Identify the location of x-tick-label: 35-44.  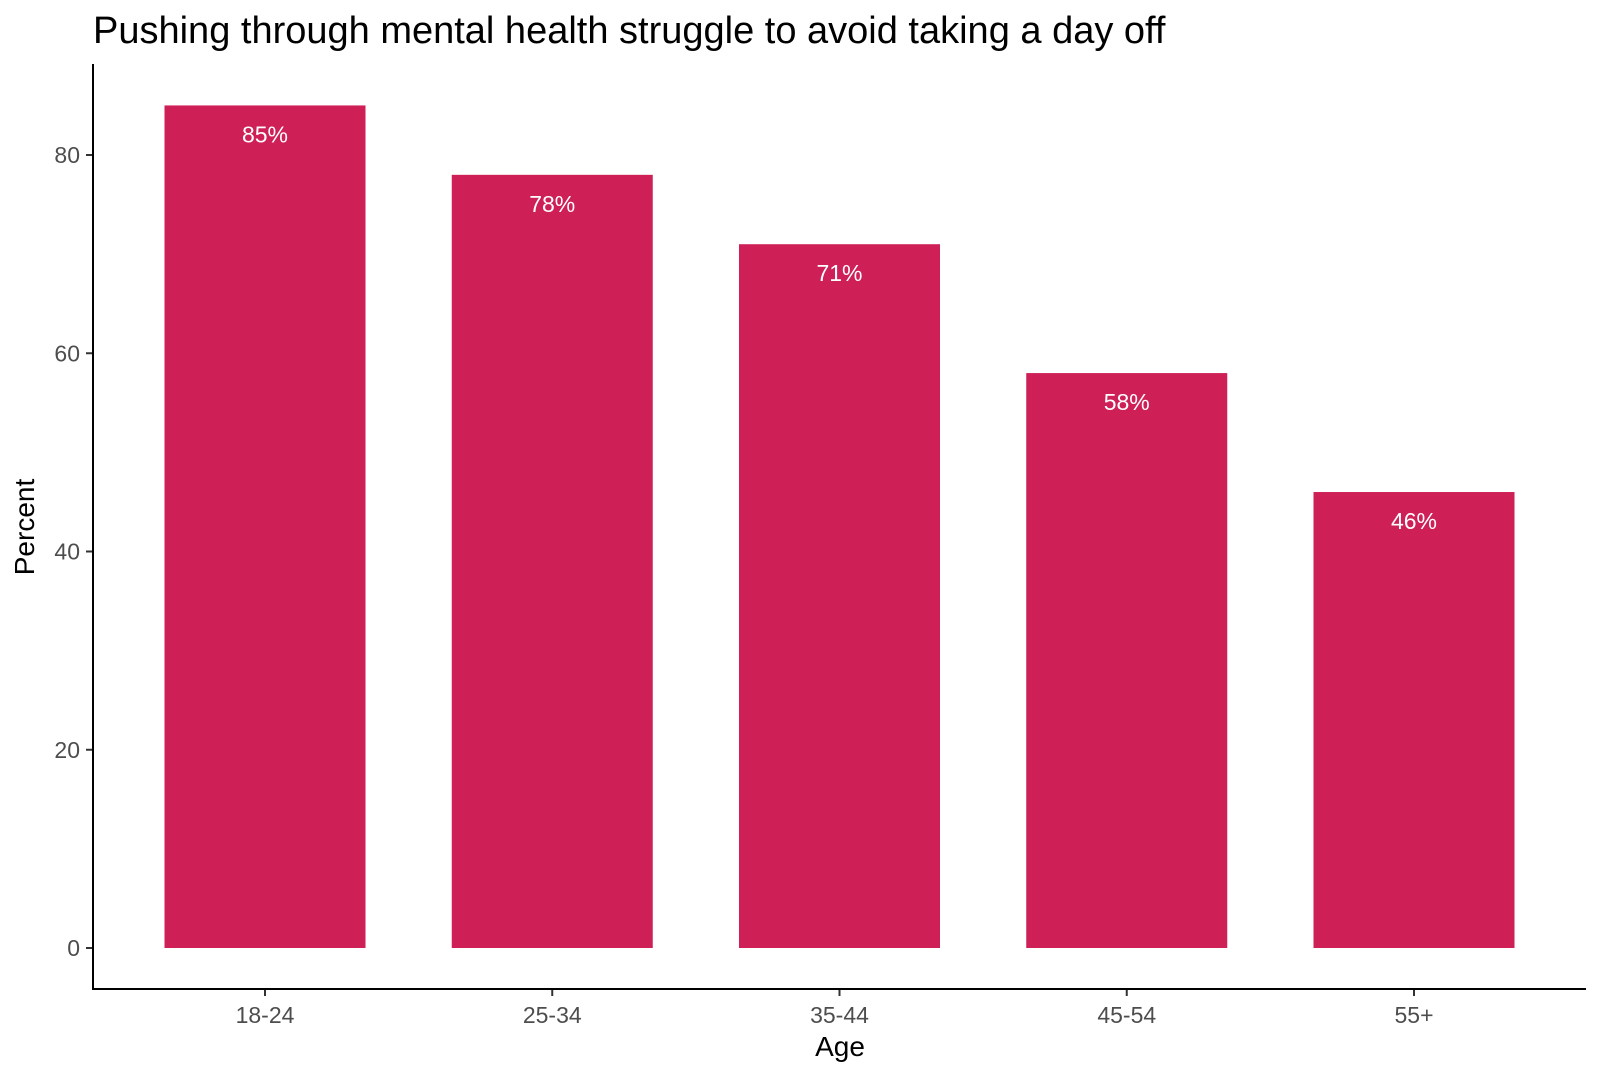
(839, 1015).